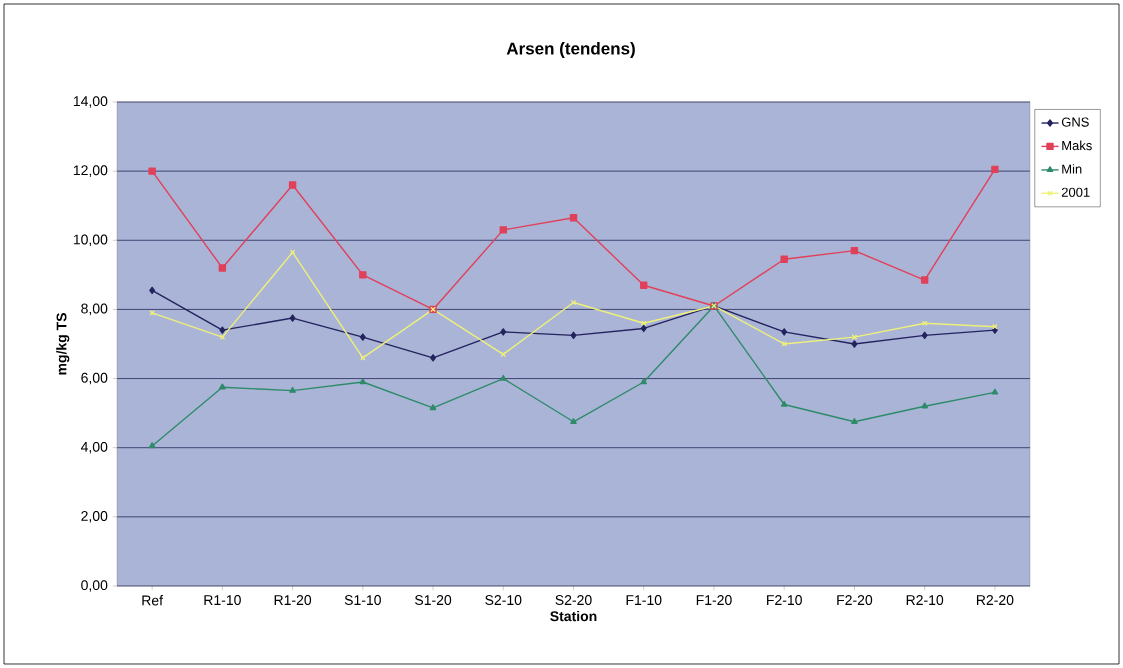 The width and height of the screenshot is (1123, 668). What do you see at coordinates (90, 102) in the screenshot?
I see `y-tick-label: 14,00` at bounding box center [90, 102].